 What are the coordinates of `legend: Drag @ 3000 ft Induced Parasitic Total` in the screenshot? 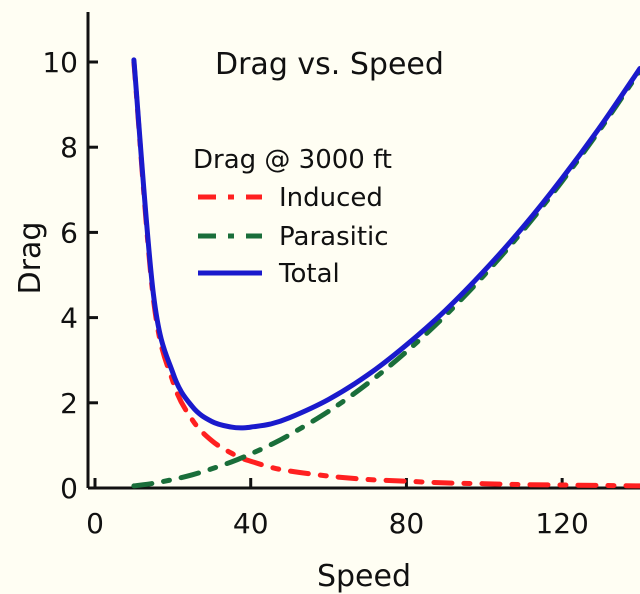 It's located at (292, 217).